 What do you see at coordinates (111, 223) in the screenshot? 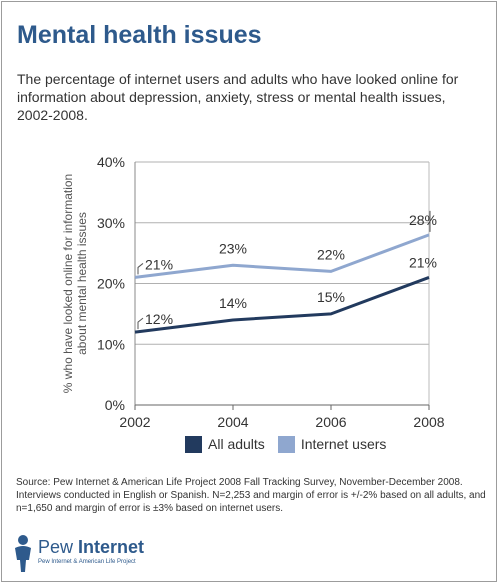
I see `y-tick-label: 30%` at bounding box center [111, 223].